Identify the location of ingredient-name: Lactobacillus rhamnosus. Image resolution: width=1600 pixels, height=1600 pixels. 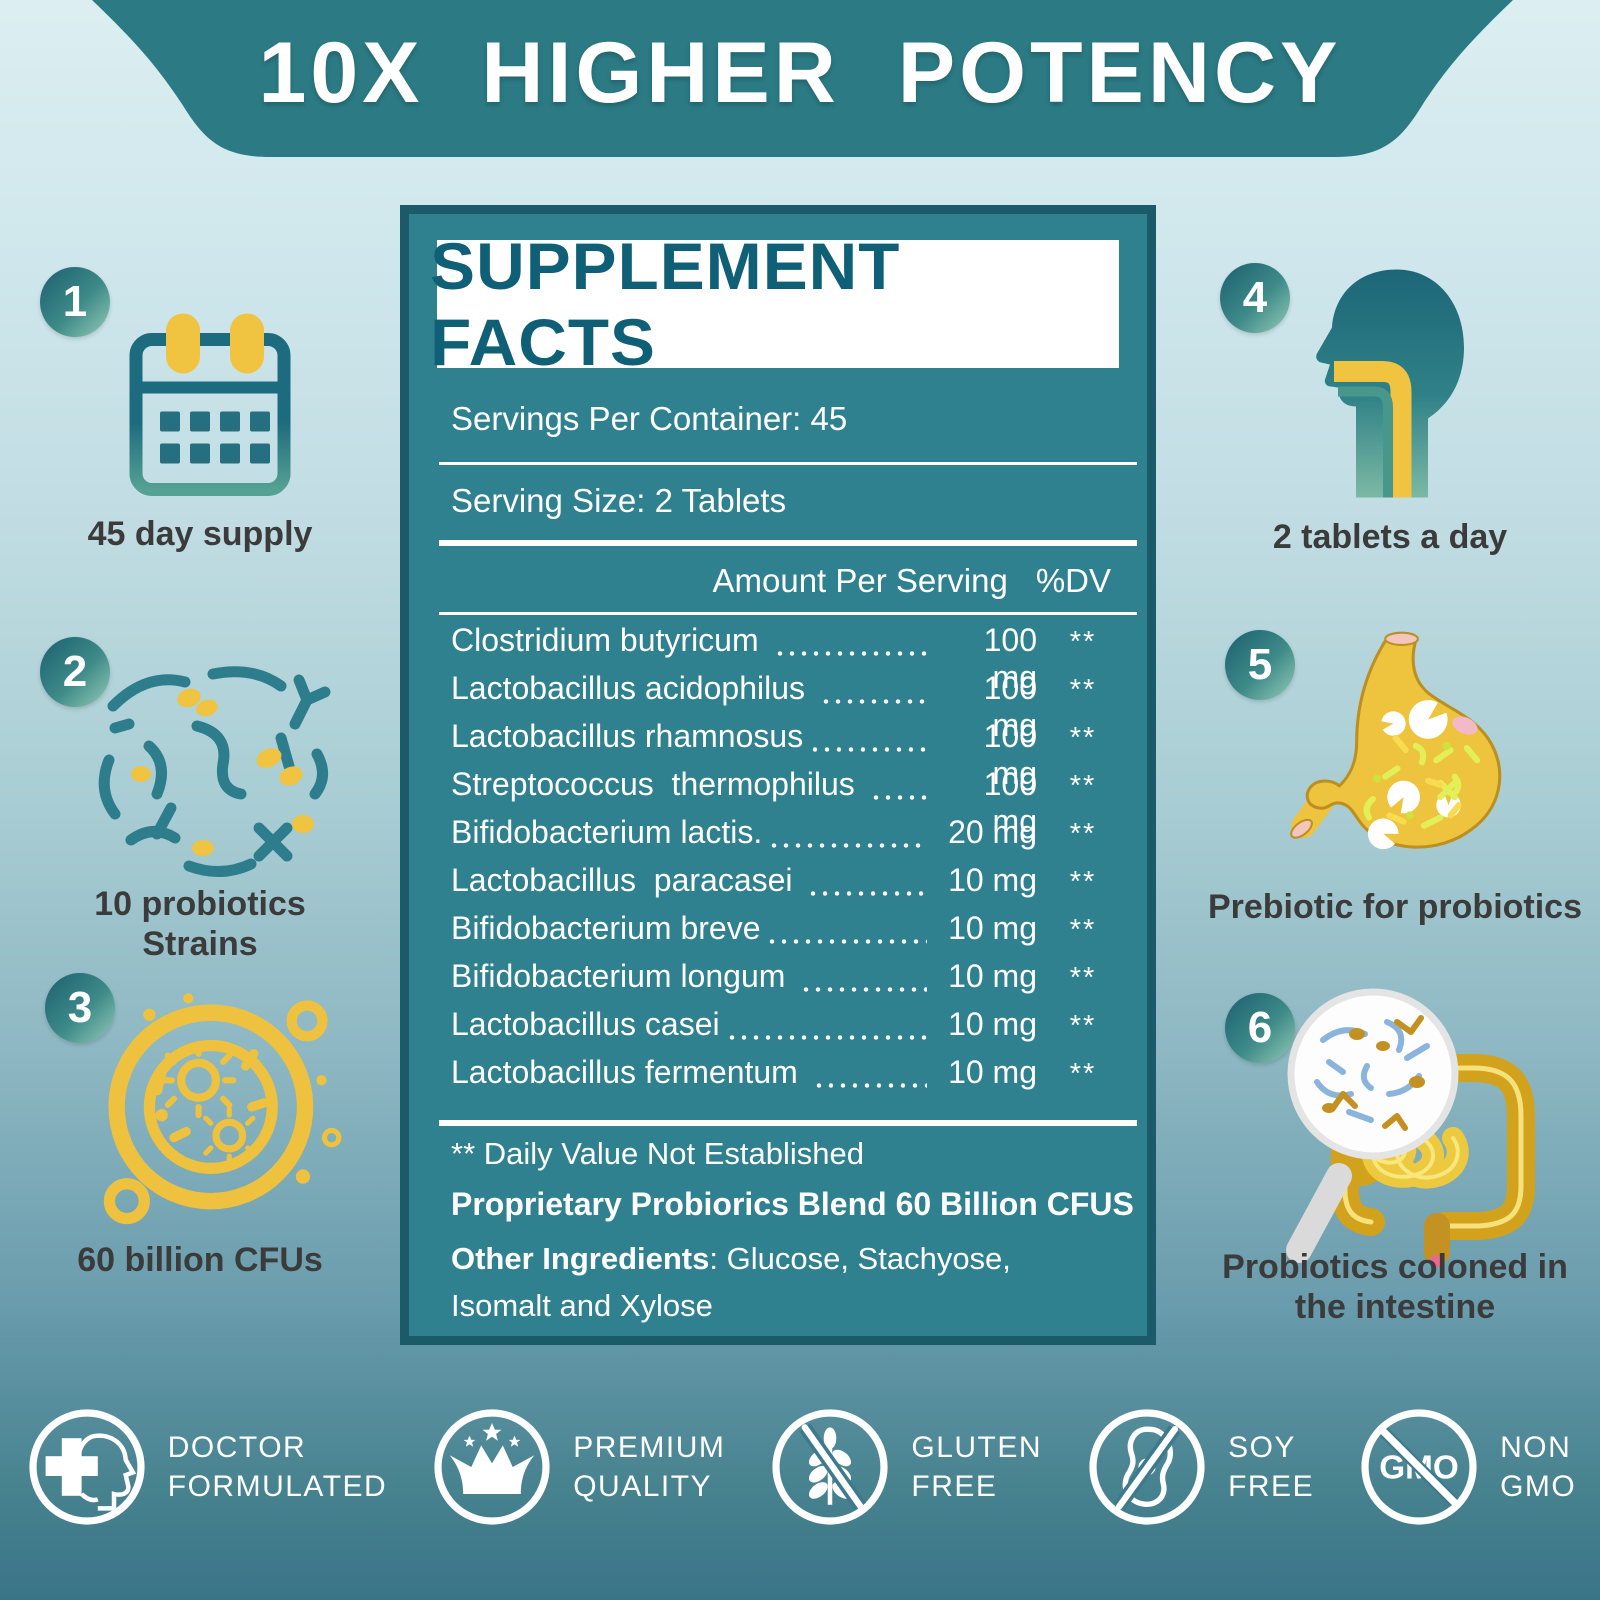
(627, 736).